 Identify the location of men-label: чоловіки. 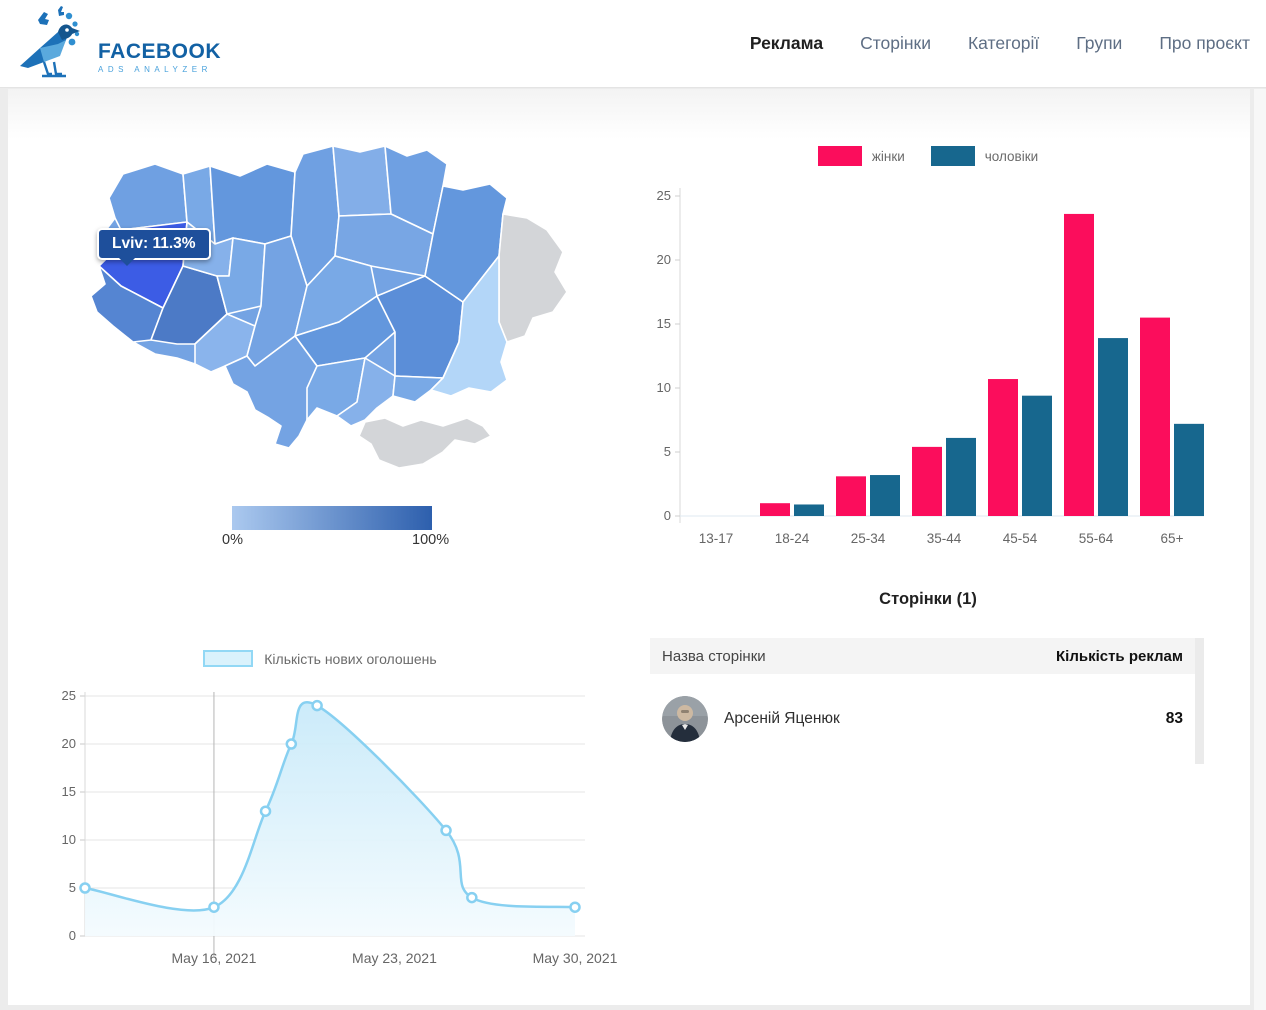
(1011, 156).